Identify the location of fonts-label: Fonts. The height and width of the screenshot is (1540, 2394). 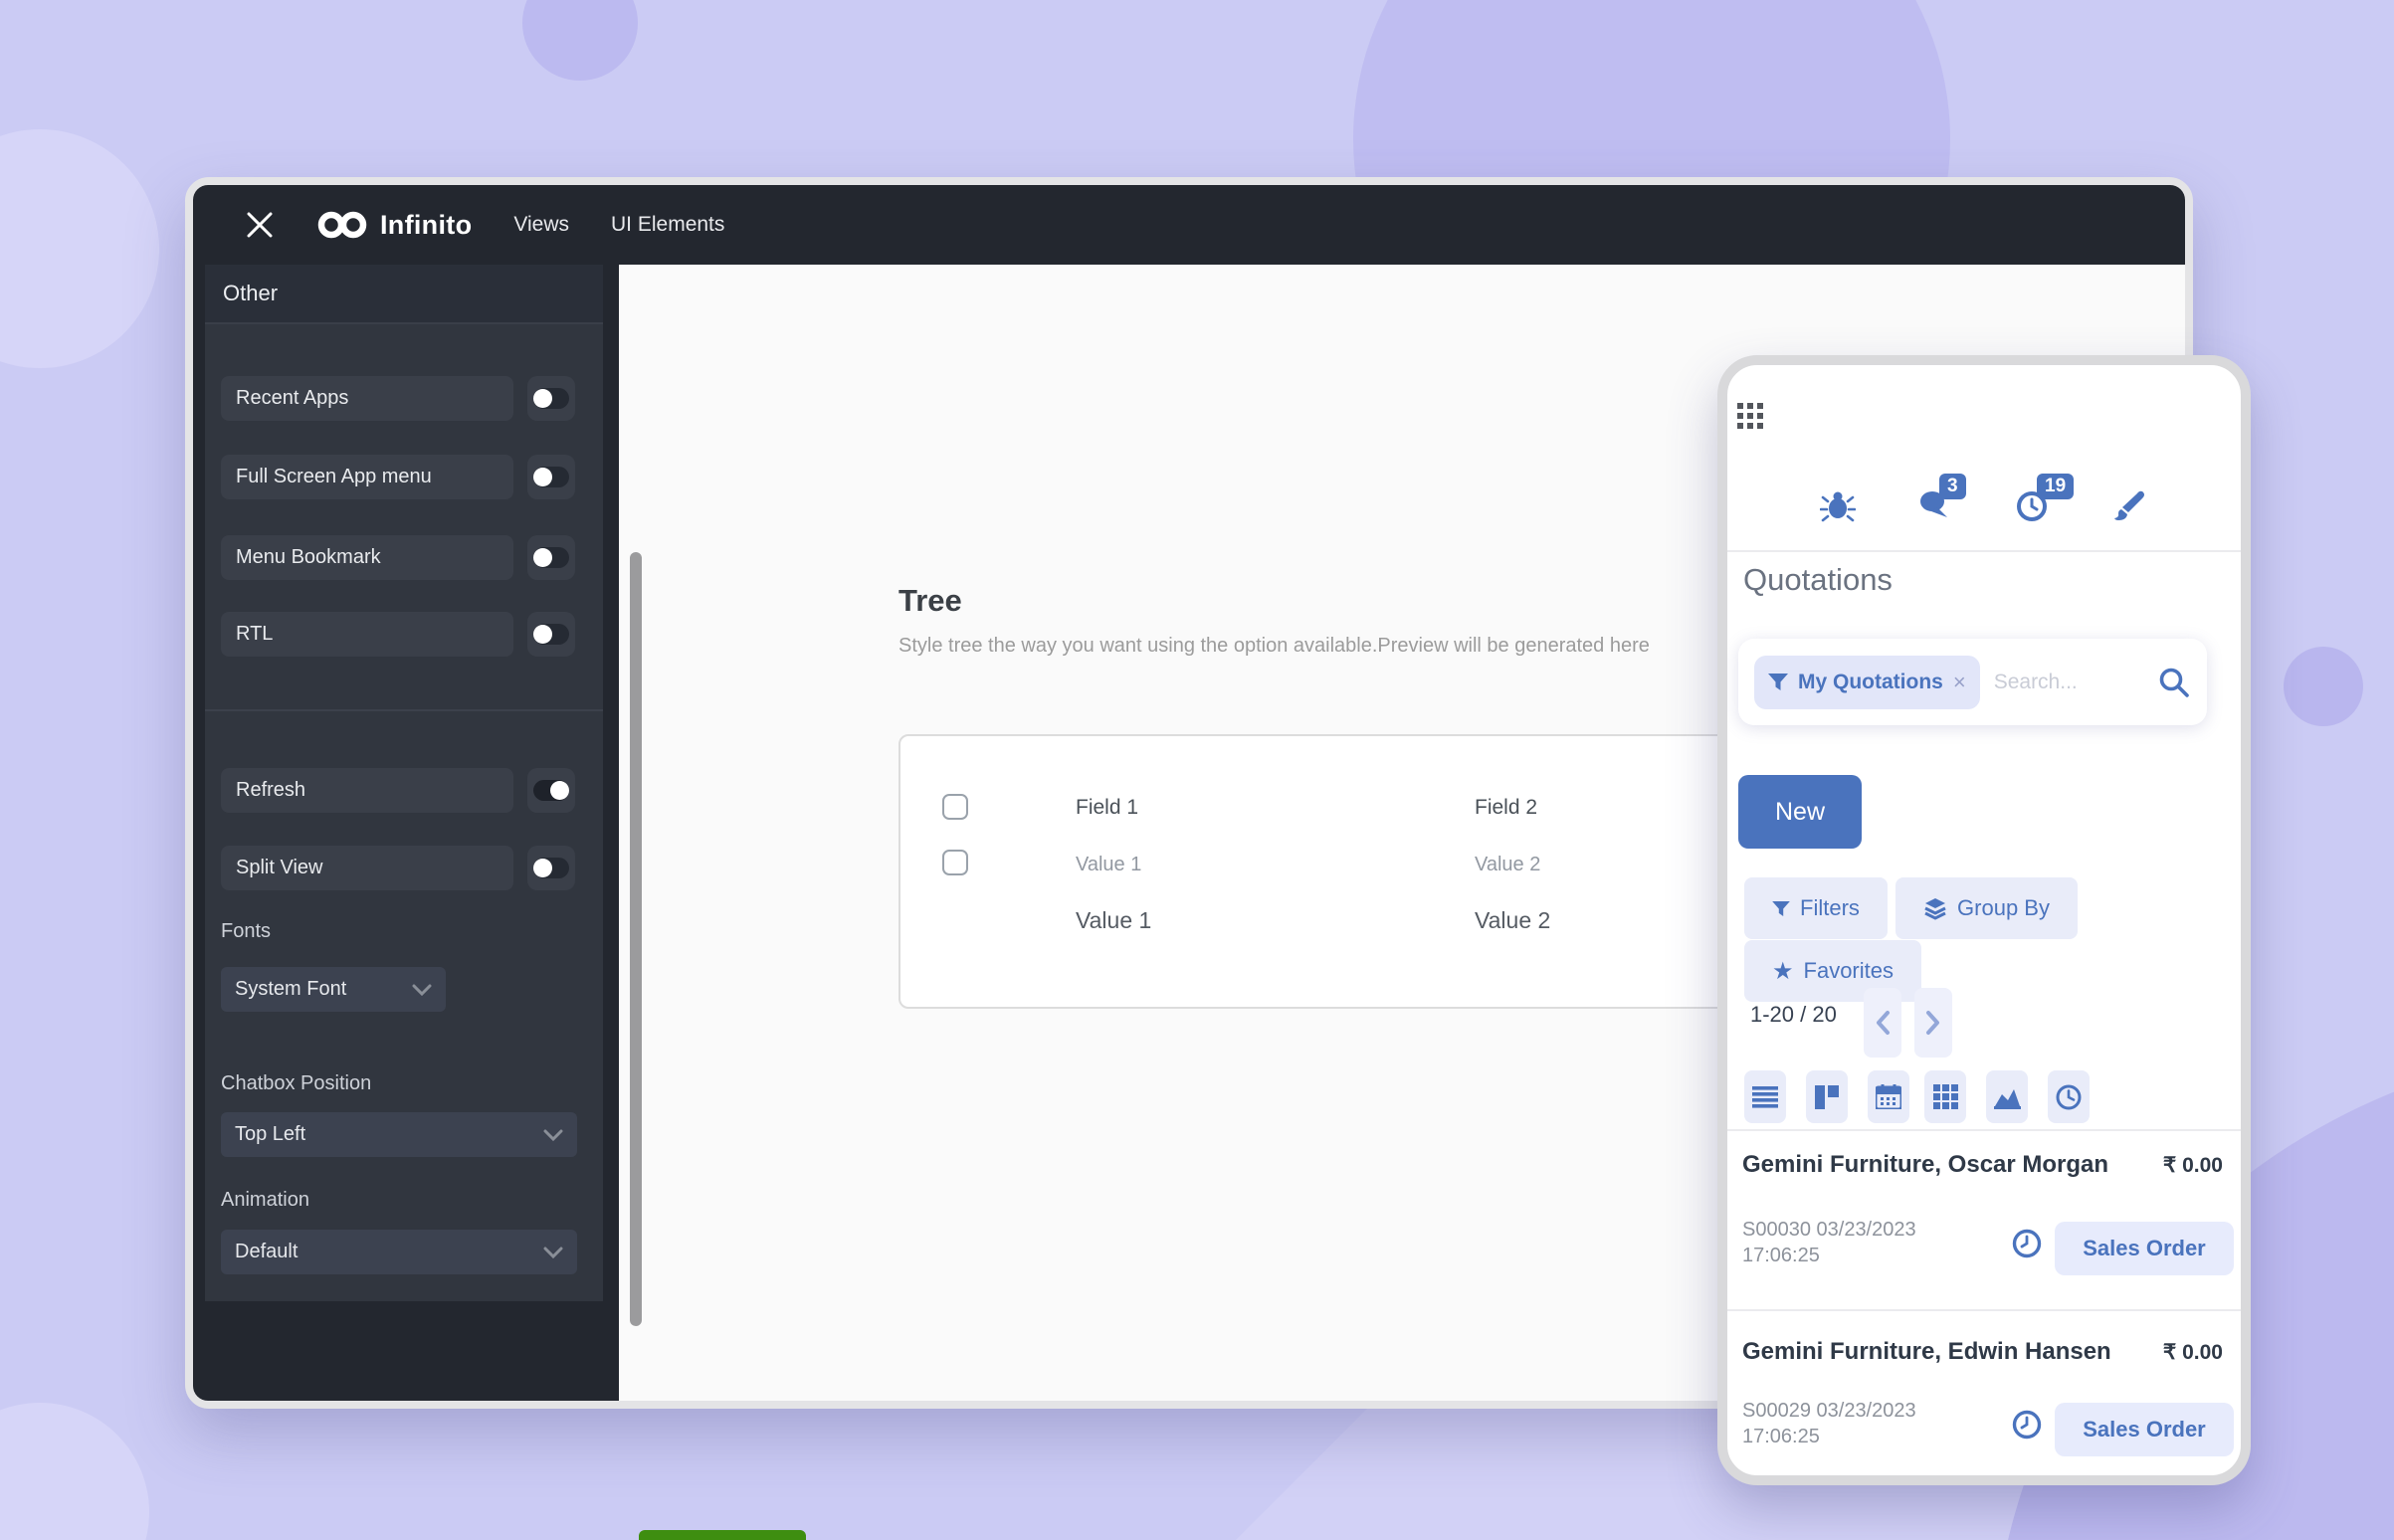
(247, 931).